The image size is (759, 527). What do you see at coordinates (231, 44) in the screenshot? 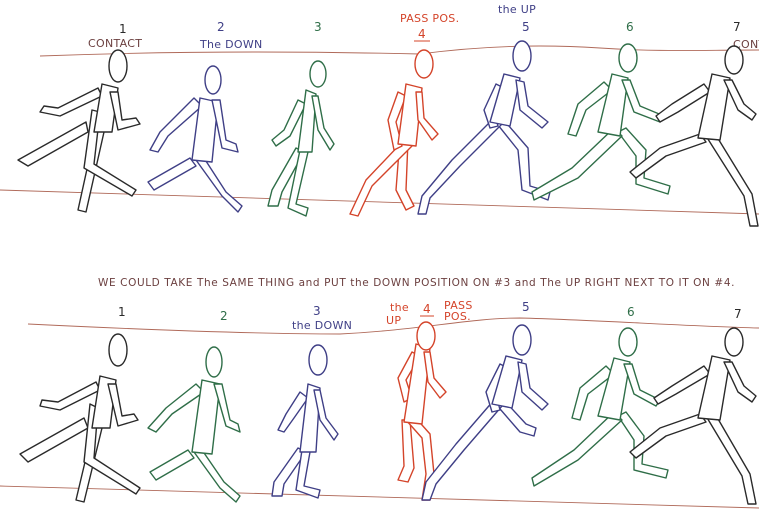
I see `top-label-down: The DOWN` at bounding box center [231, 44].